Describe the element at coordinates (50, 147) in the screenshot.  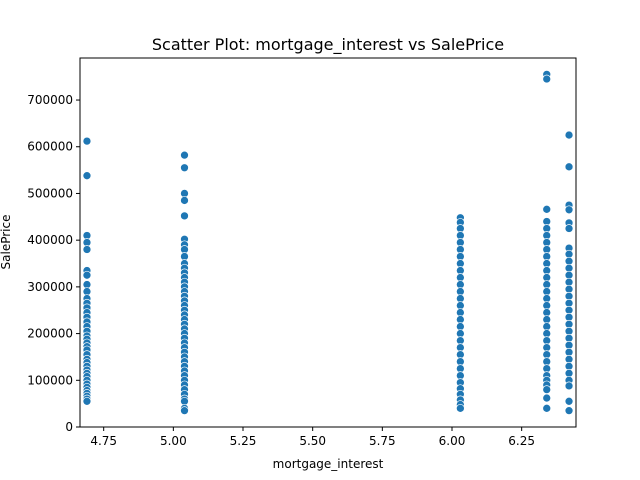
I see `y-tick-label: 600000` at that location.